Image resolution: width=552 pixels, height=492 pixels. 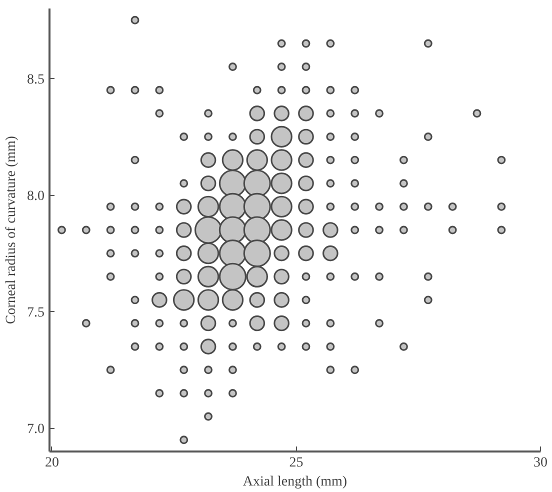 I want to click on y-tick-label: 8.5, so click(x=35, y=80).